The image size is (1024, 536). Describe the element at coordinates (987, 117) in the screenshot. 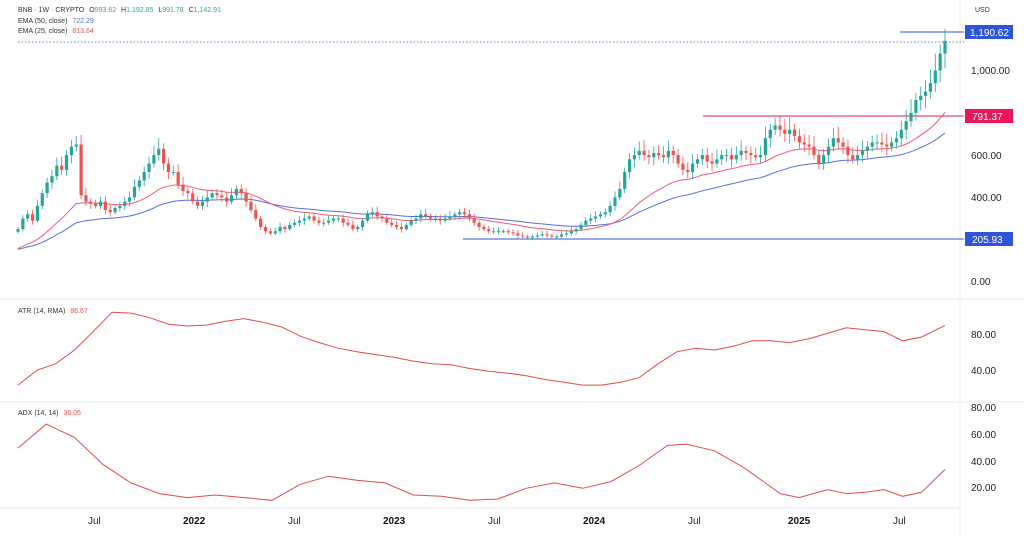

I see `level-tag-resistance: 791.37` at that location.